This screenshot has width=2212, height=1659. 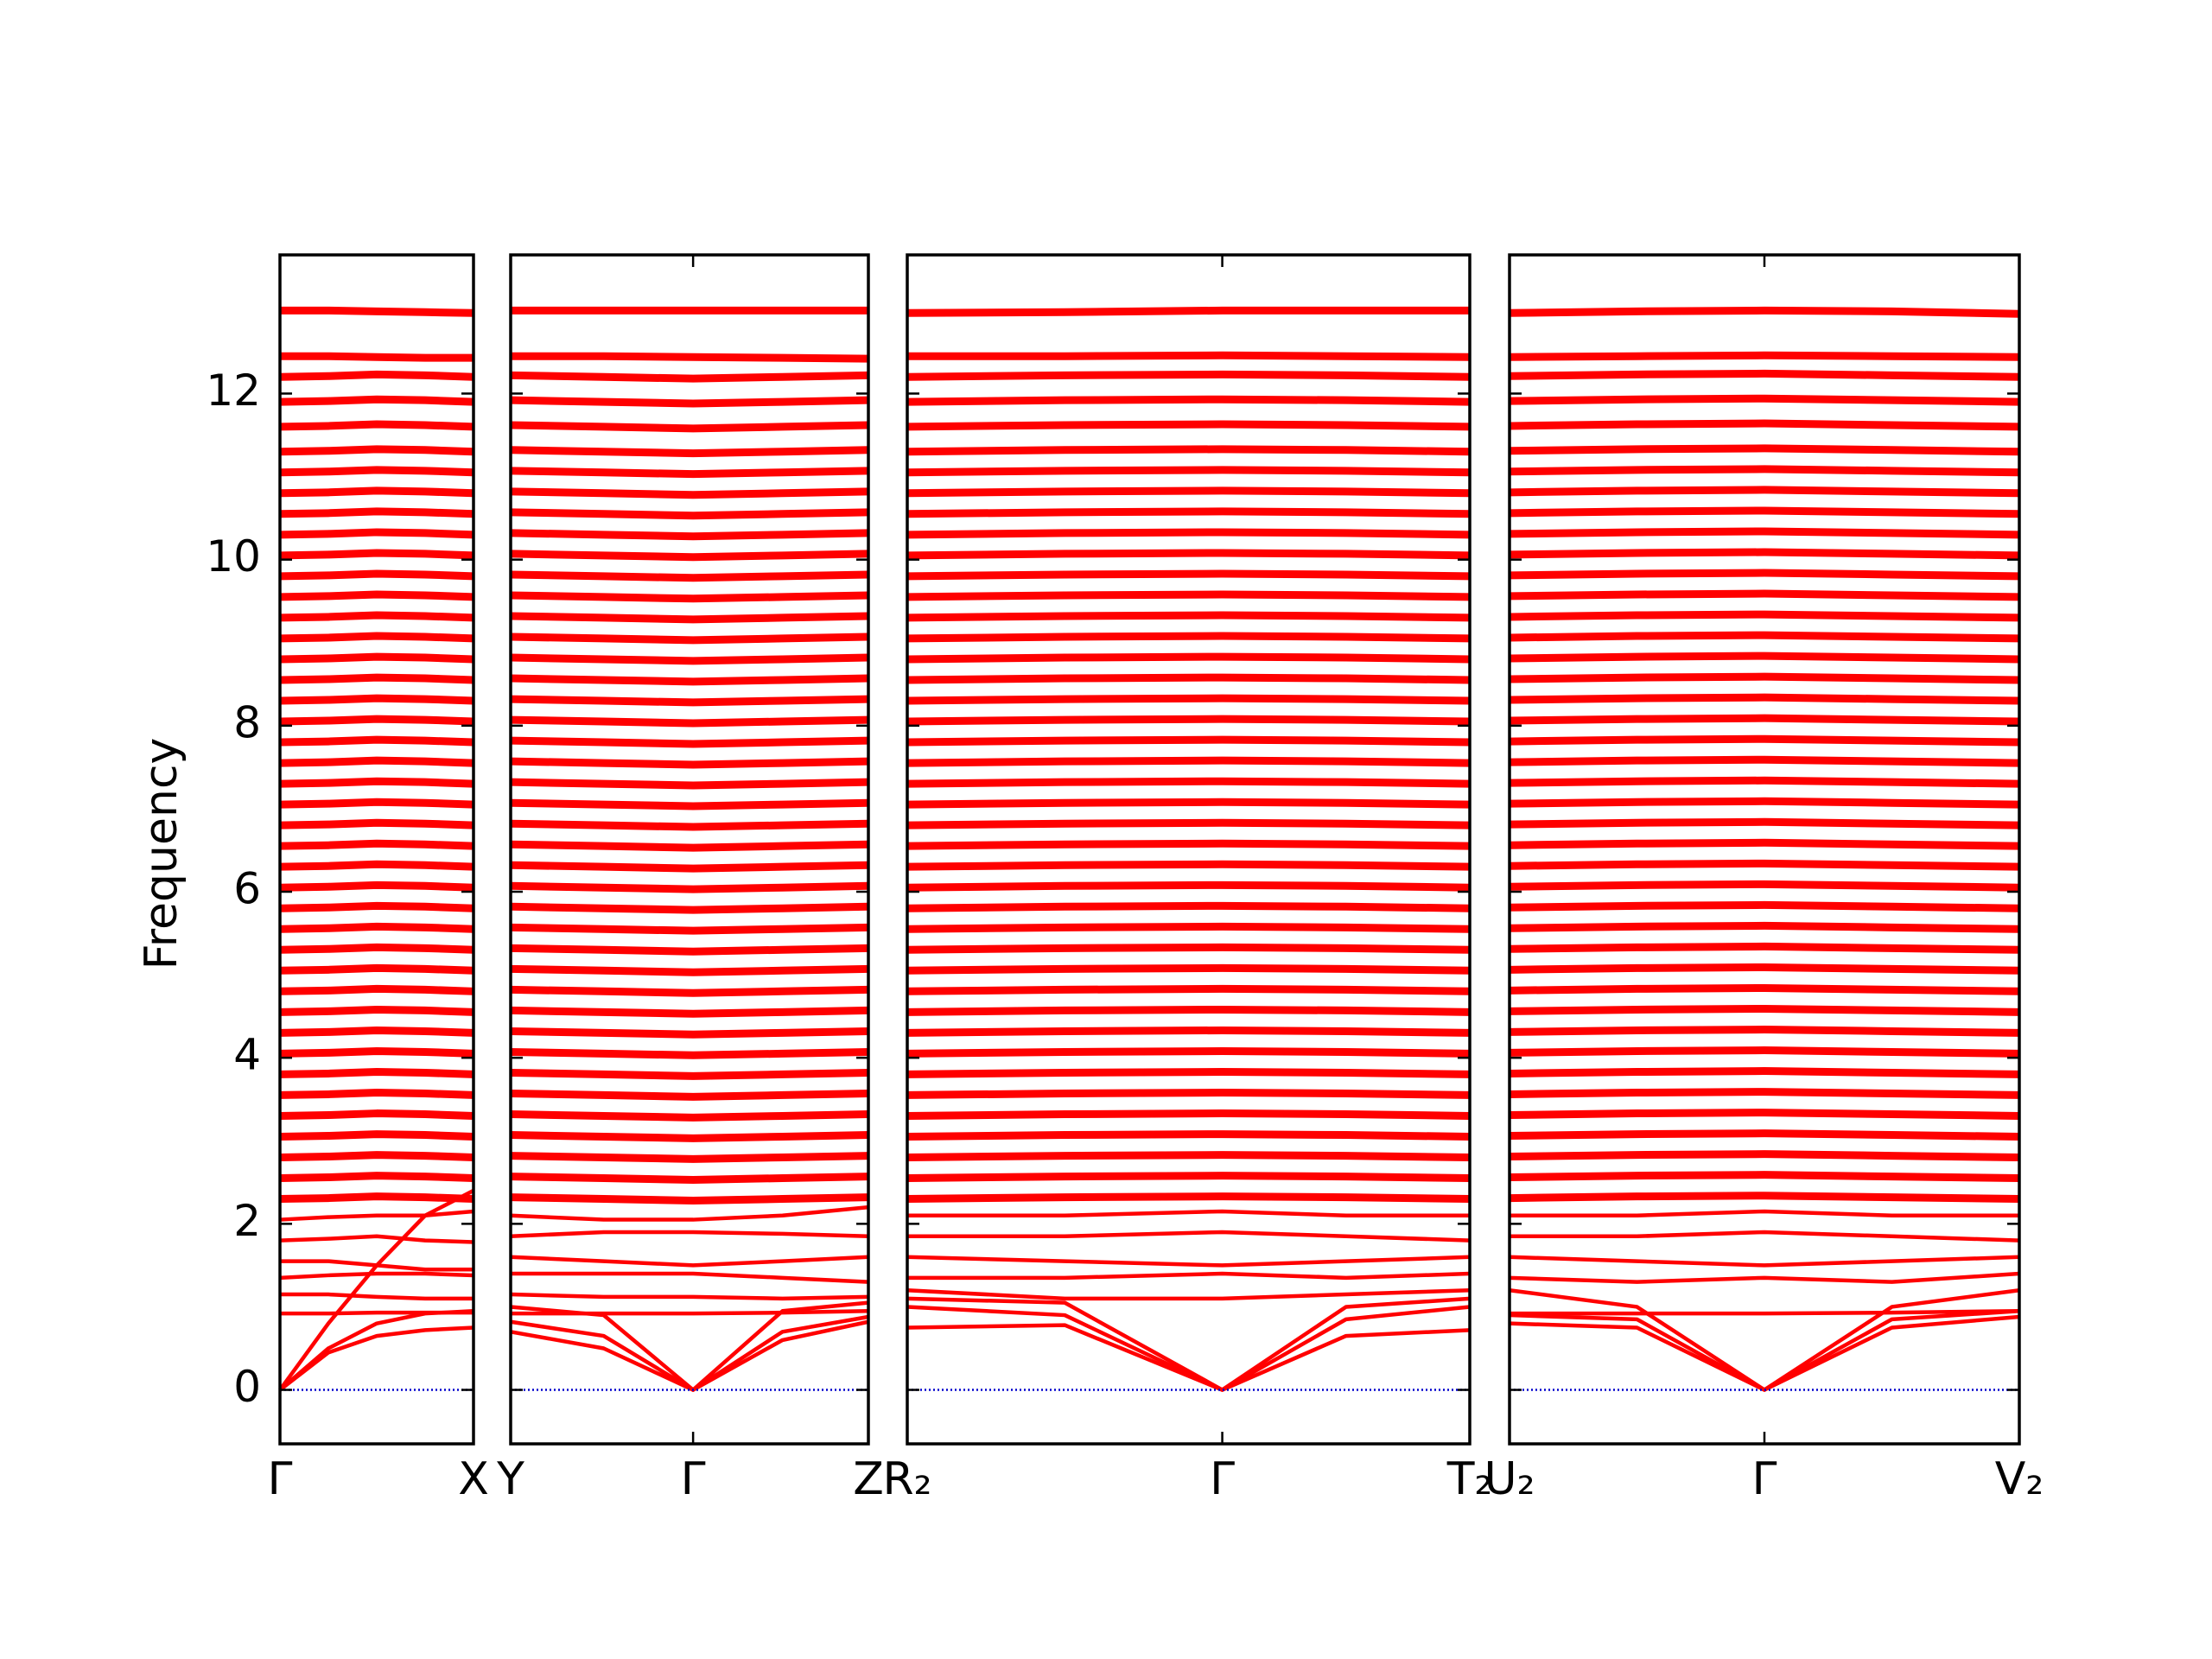 I want to click on x-tick-label: V₂, so click(x=2019, y=1479).